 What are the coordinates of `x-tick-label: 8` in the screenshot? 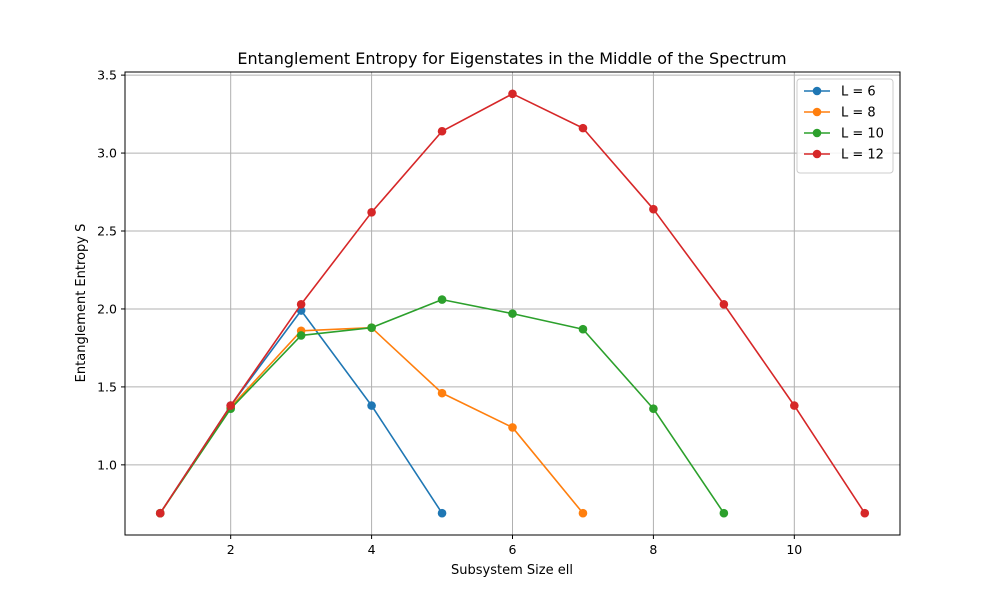 It's located at (653, 549).